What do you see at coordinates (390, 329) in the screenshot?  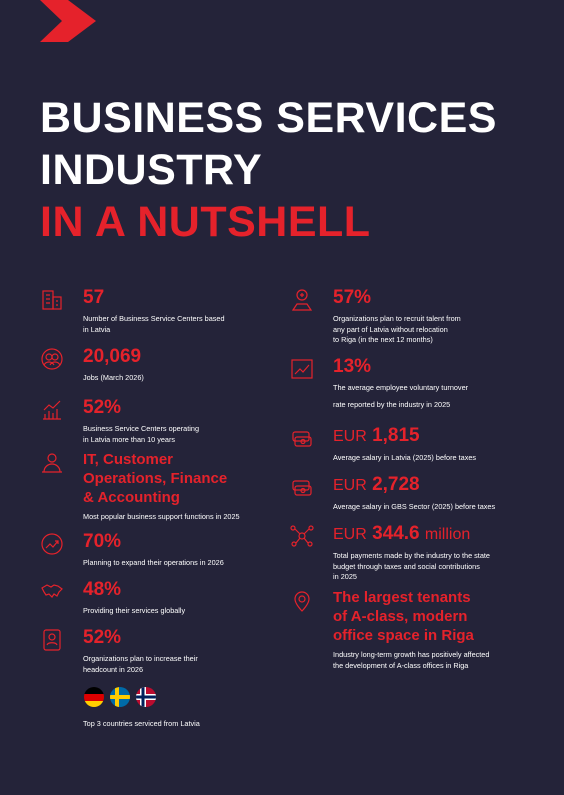 I see `description-line: any part of Latvia without relocation` at bounding box center [390, 329].